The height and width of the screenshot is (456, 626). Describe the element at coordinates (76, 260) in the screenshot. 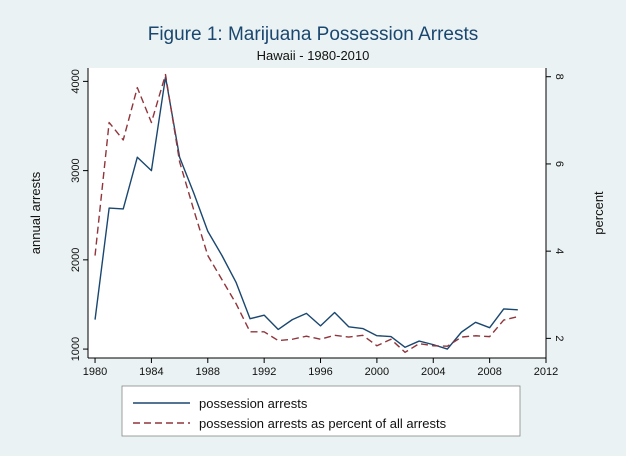

I see `y-tick-label: 2000` at that location.